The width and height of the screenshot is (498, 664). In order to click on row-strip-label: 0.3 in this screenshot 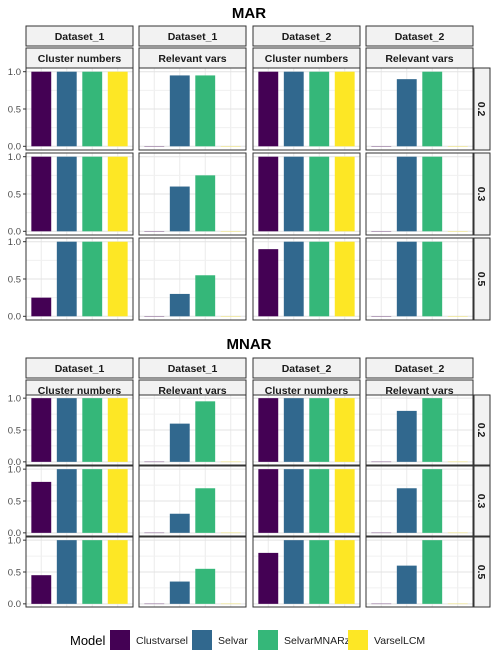, I will do `click(481, 194)`.